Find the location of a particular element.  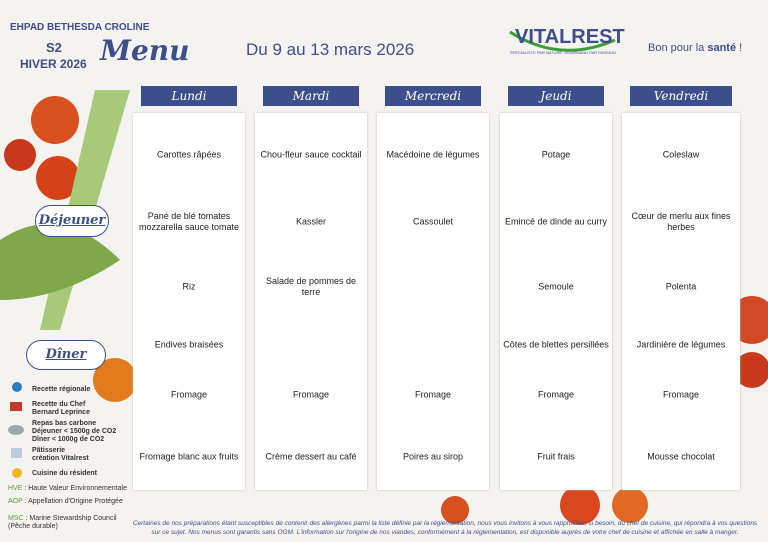

day-header: Lundi is located at coordinates (189, 96).